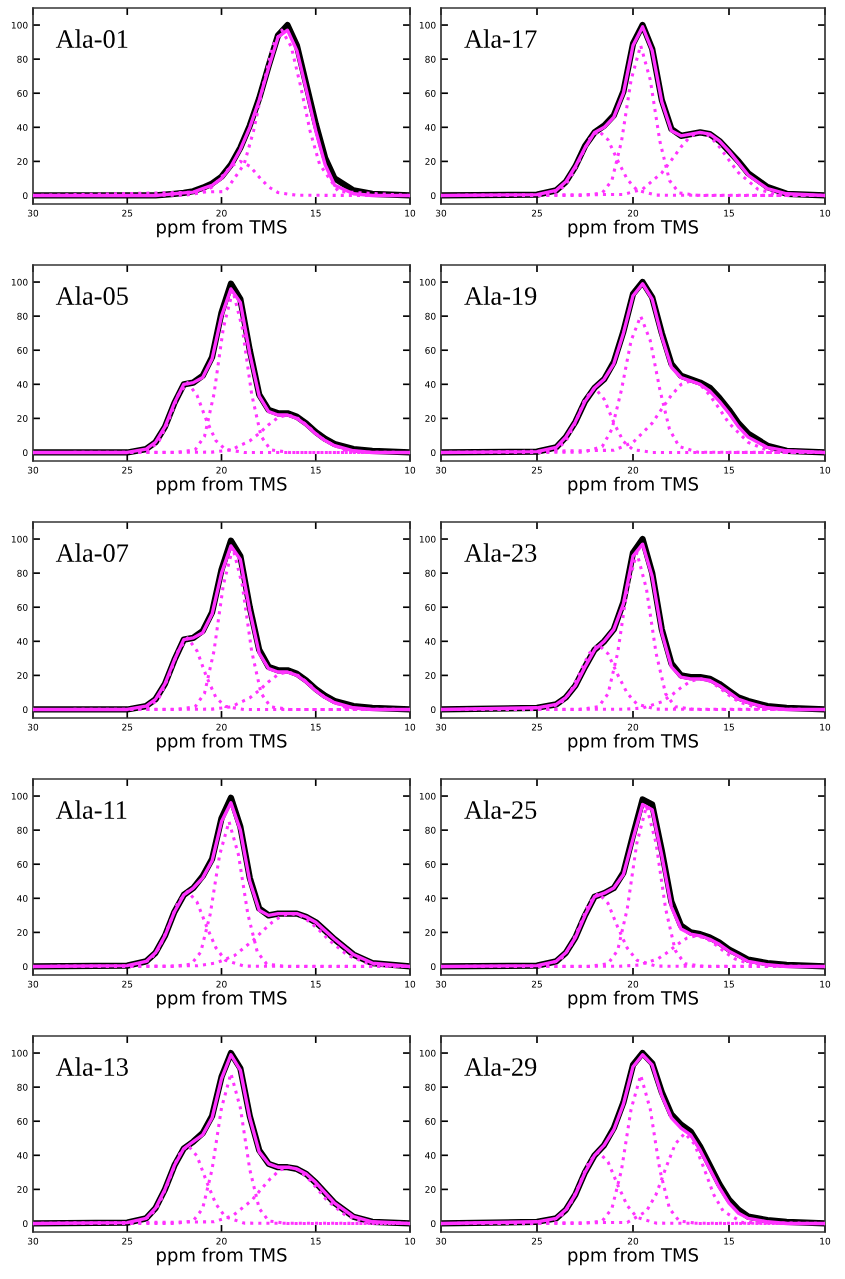 This screenshot has height=1279, width=845. What do you see at coordinates (500, 38) in the screenshot?
I see `text: Ala-17` at bounding box center [500, 38].